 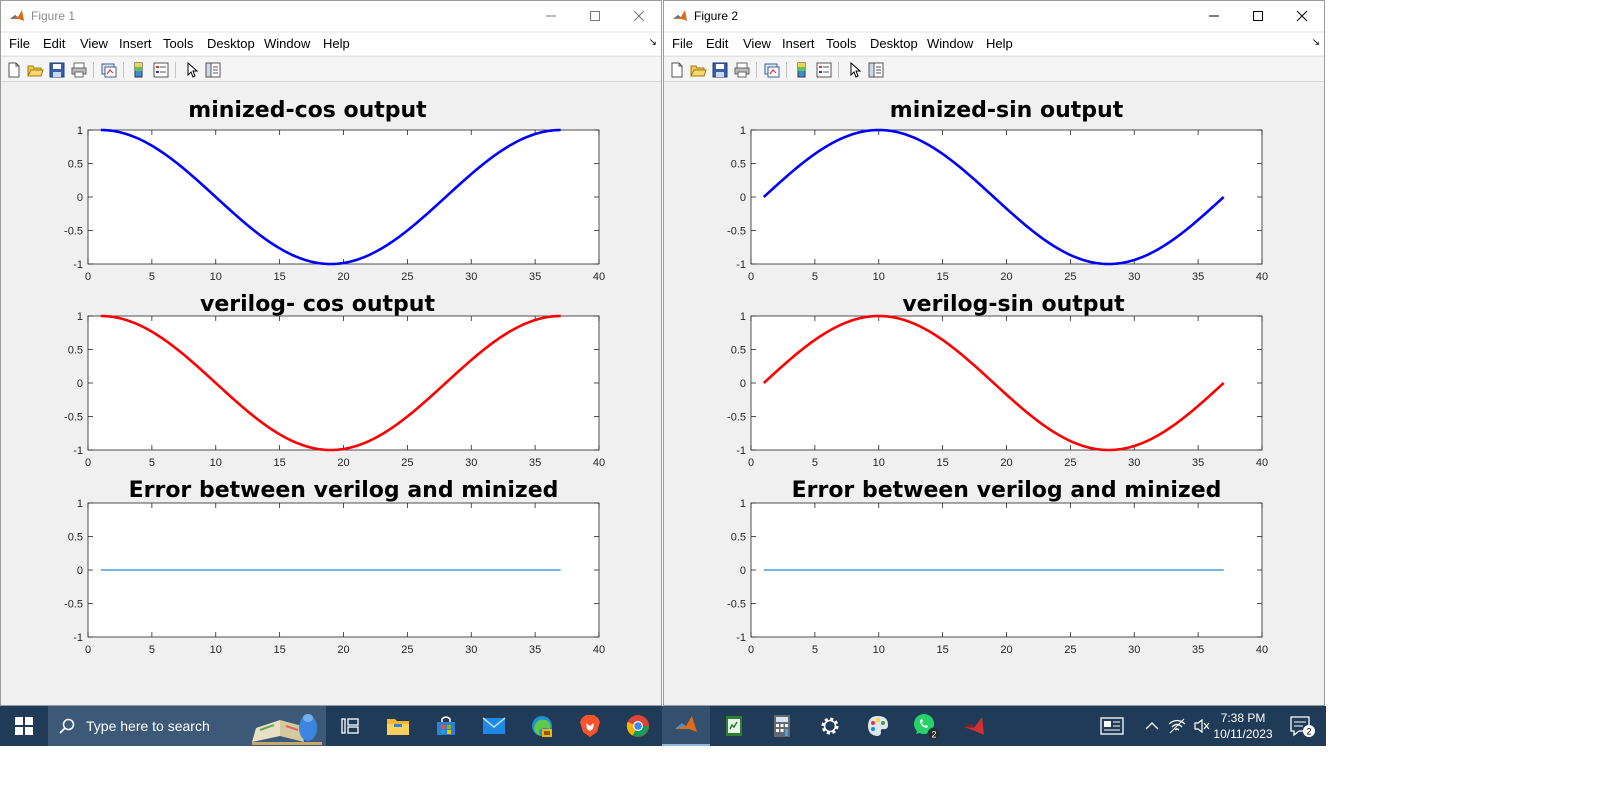 I want to click on green-app-button, so click(x=734, y=726).